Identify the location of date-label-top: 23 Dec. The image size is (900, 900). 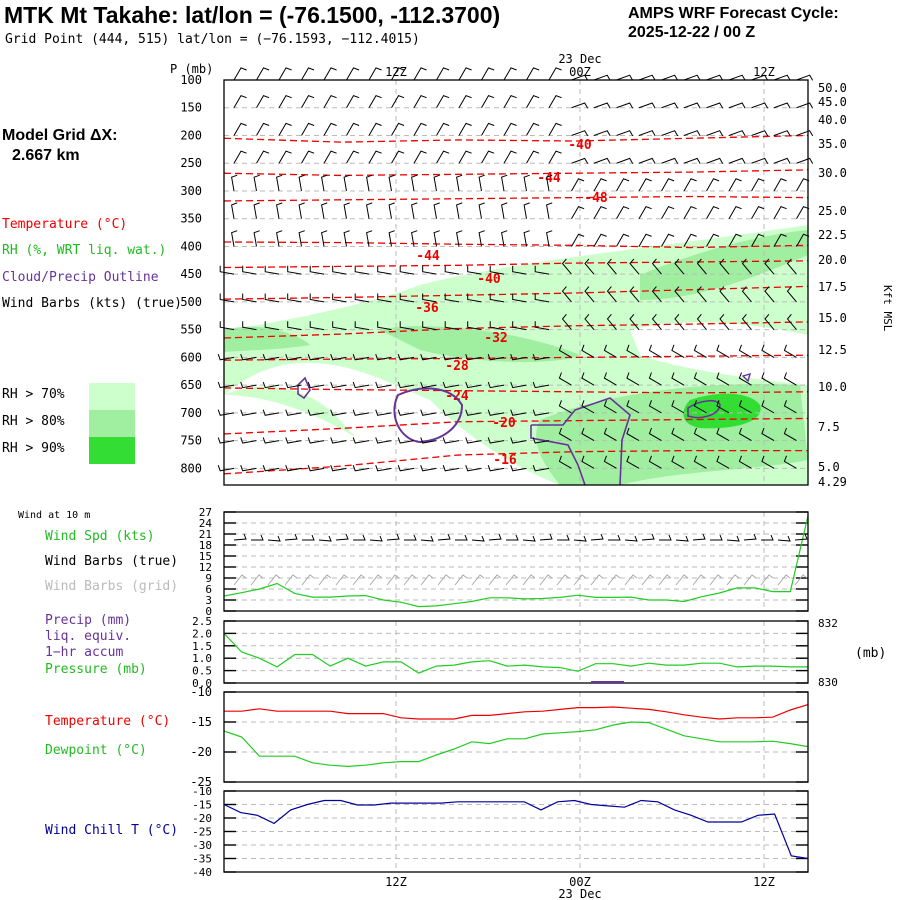
(579, 59).